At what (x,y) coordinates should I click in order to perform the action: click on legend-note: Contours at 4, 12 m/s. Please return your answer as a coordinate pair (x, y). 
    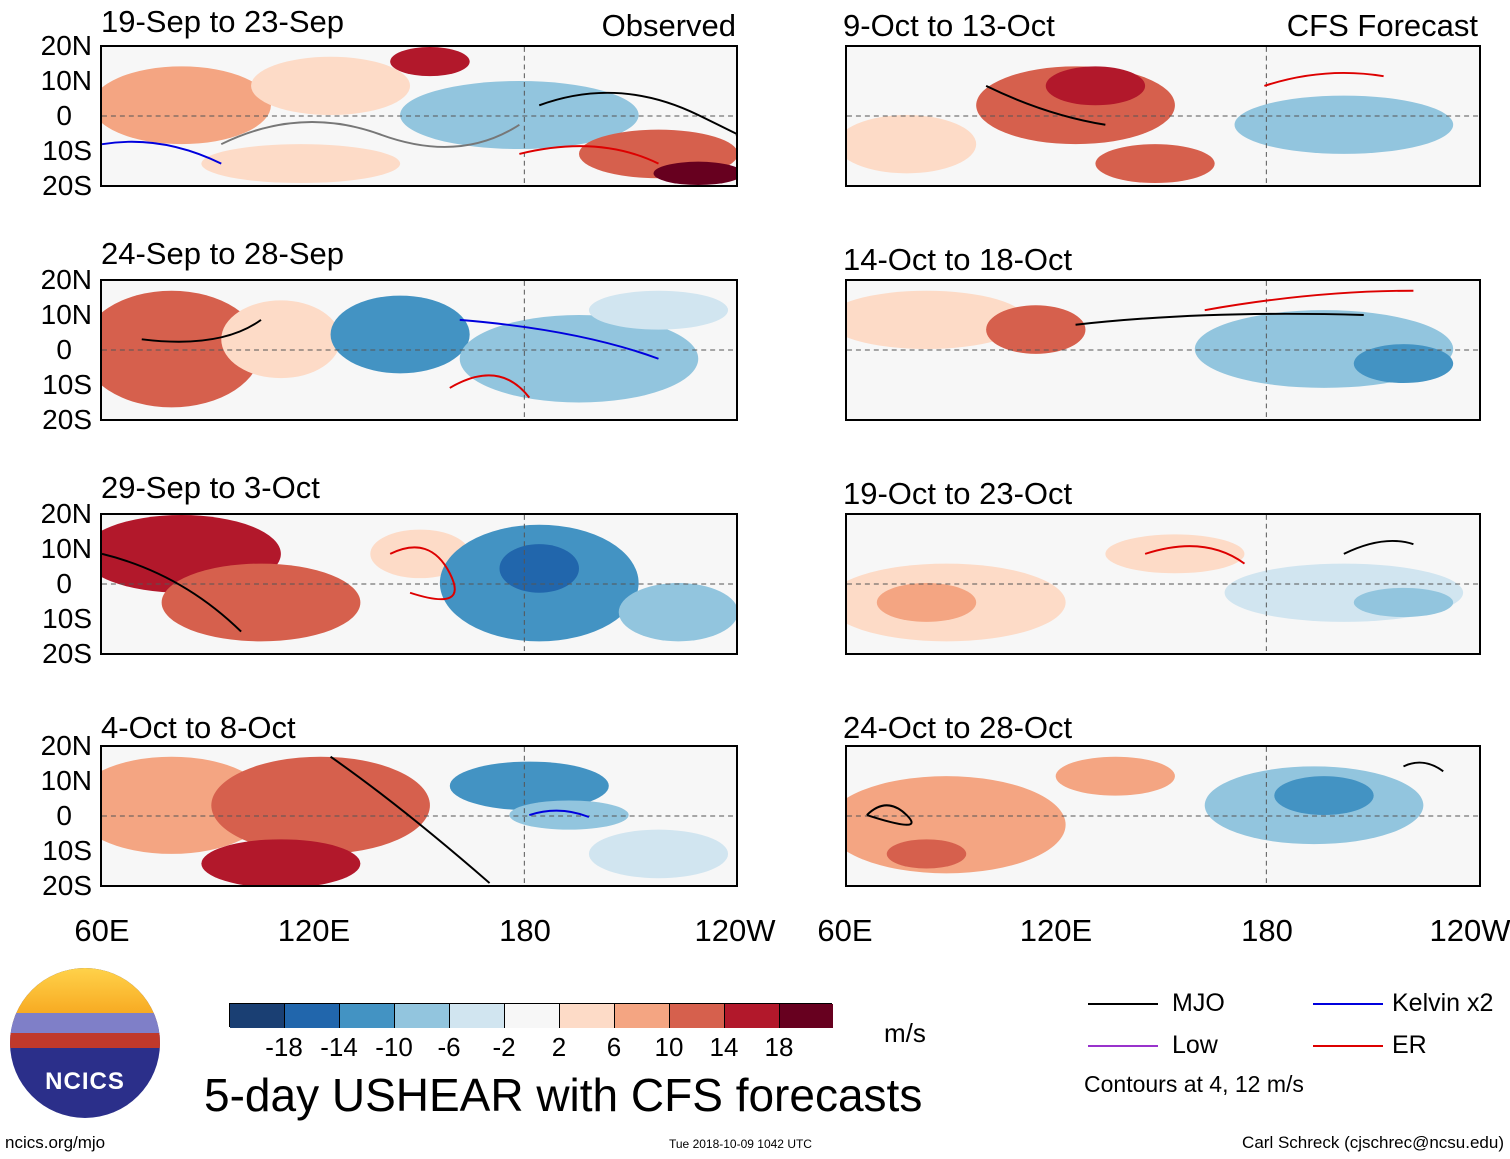
    Looking at the image, I should click on (1194, 1084).